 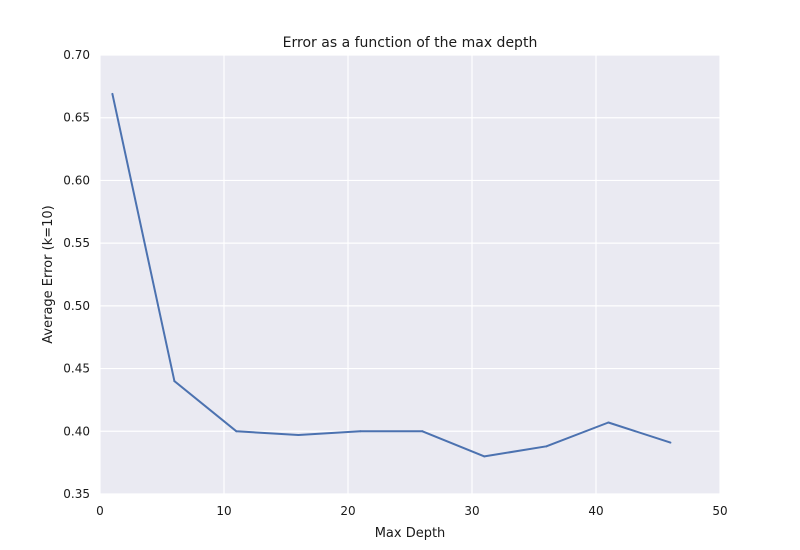 What do you see at coordinates (471, 511) in the screenshot?
I see `x-tick-label: 30` at bounding box center [471, 511].